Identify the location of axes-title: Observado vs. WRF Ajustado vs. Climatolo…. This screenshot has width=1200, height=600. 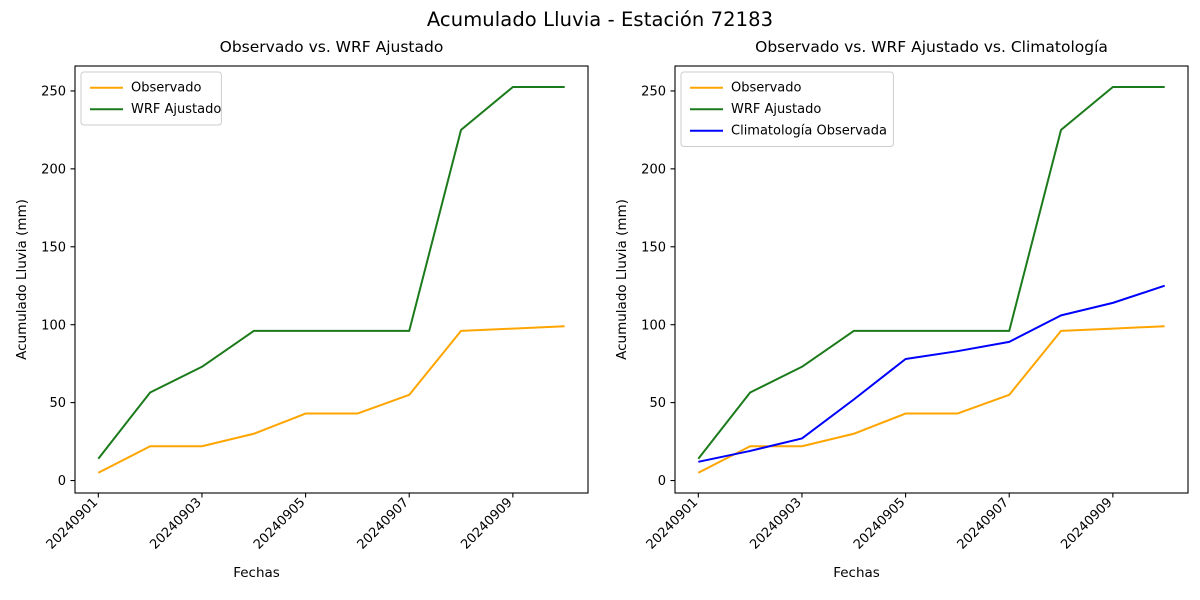
(931, 47).